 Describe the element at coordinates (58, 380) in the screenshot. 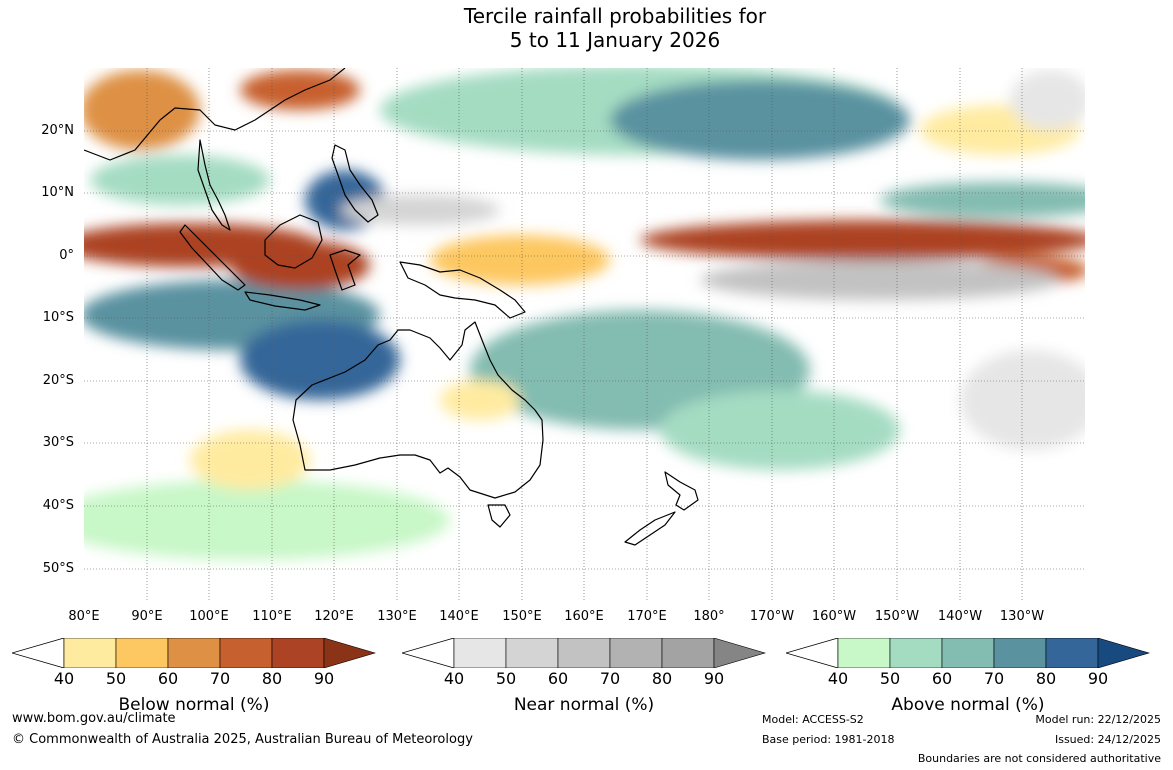

I see `lat-label-20s: 20°S` at that location.